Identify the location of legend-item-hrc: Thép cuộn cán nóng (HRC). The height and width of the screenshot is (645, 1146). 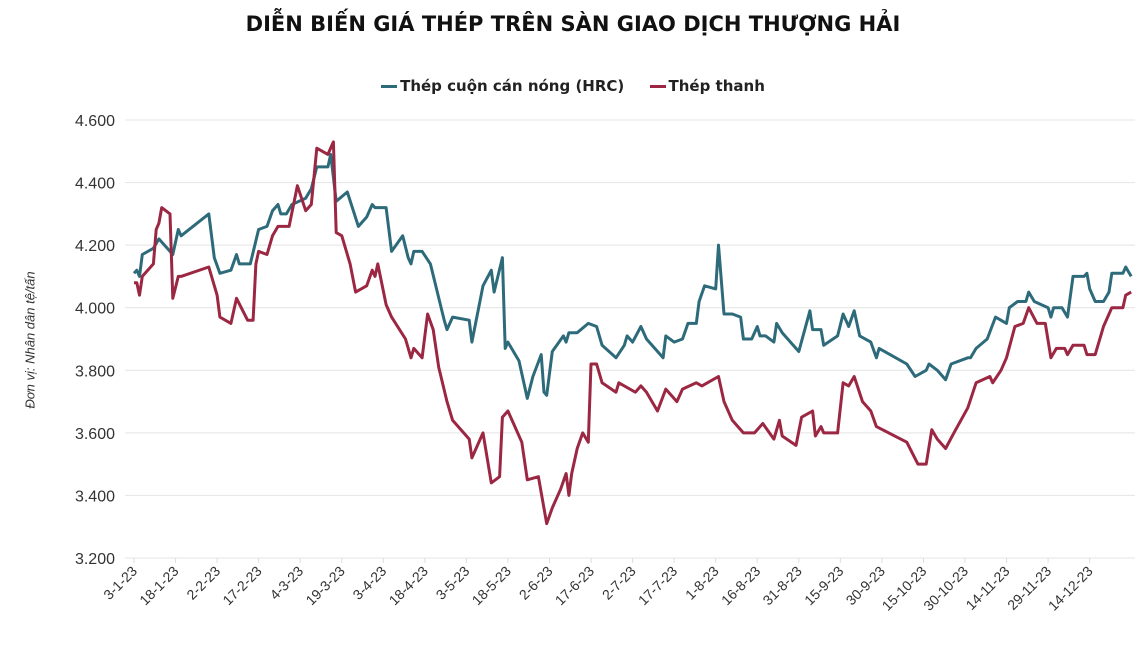
(502, 86).